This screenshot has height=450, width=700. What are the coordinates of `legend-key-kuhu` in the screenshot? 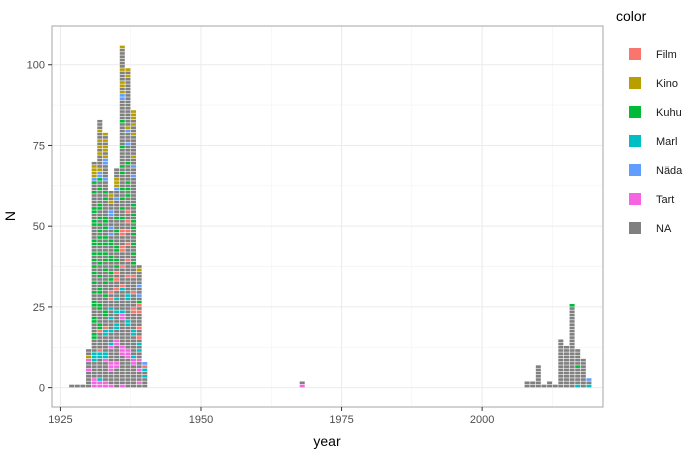 It's located at (635, 112).